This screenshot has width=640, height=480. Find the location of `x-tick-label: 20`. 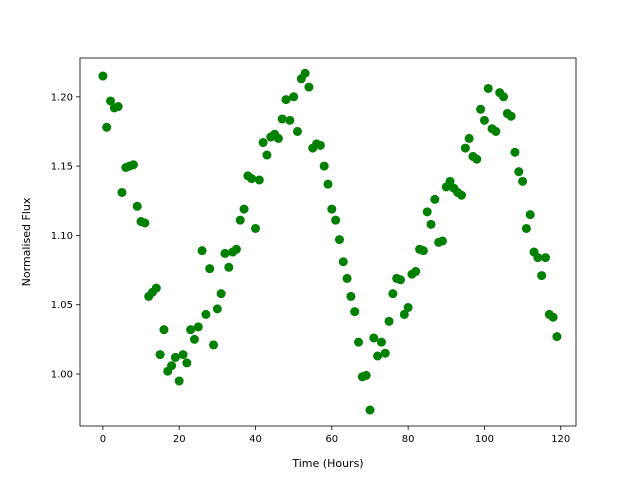

x-tick-label: 20 is located at coordinates (179, 439).